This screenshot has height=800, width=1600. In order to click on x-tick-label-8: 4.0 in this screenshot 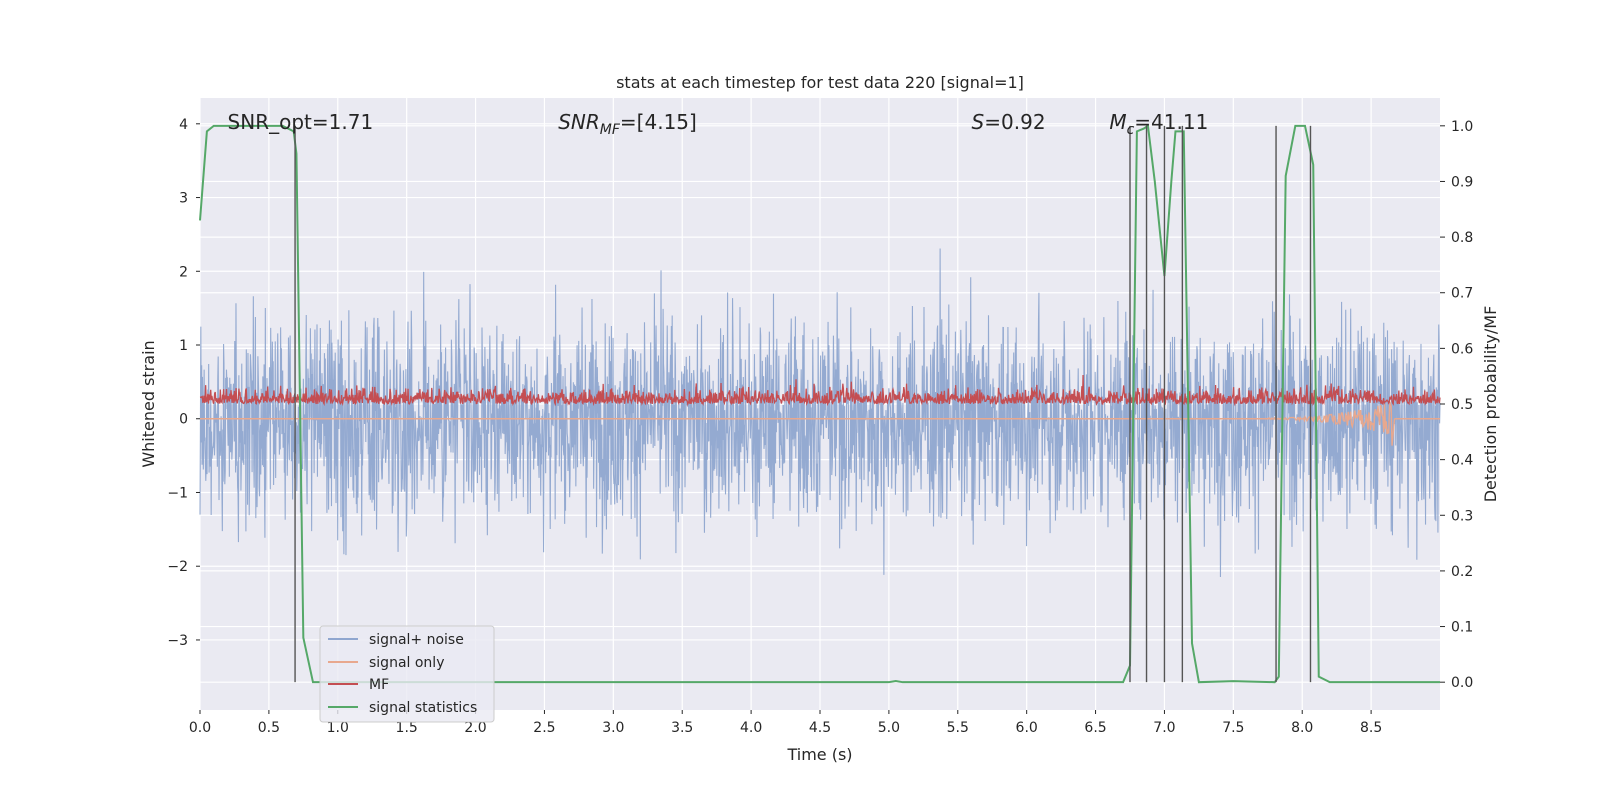, I will do `click(751, 728)`.